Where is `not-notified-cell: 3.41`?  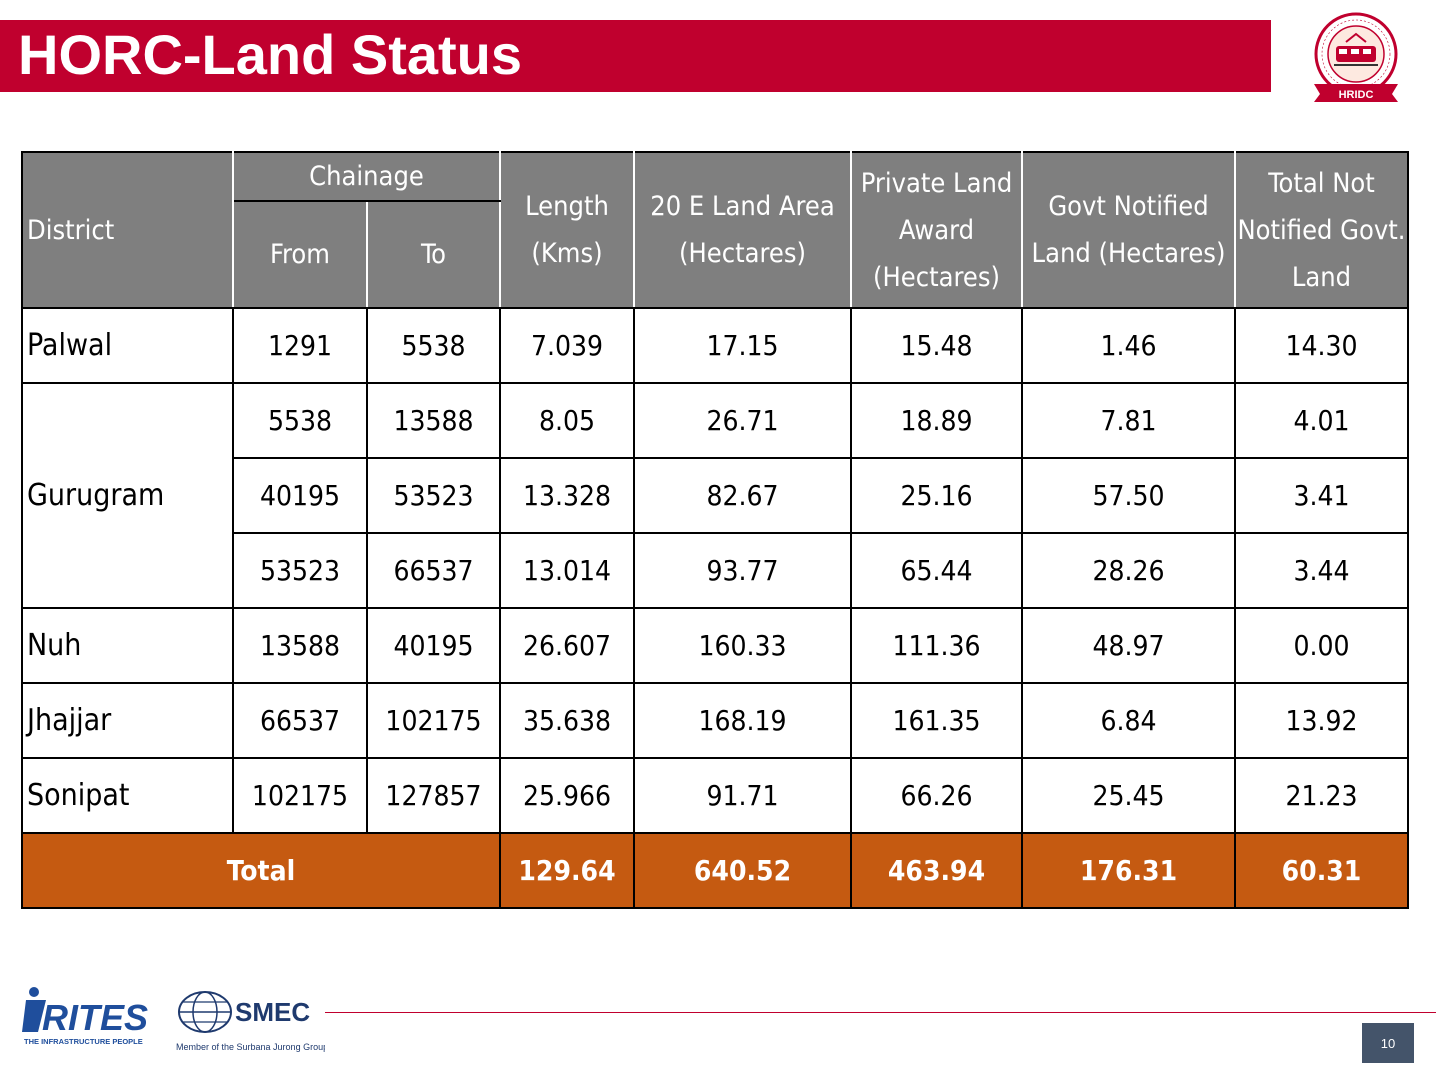 not-notified-cell: 3.41 is located at coordinates (1321, 495).